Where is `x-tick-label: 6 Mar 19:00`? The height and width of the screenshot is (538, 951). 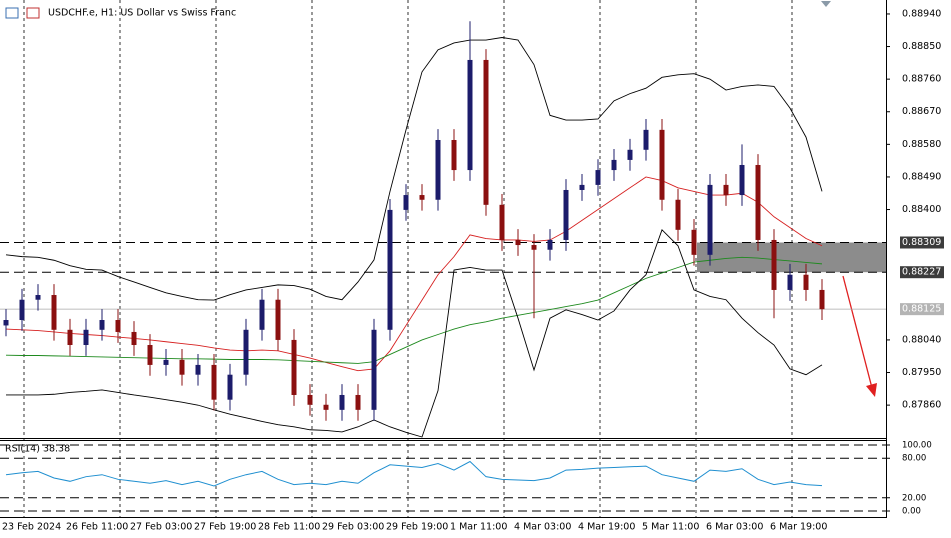 x-tick-label: 6 Mar 19:00 is located at coordinates (798, 527).